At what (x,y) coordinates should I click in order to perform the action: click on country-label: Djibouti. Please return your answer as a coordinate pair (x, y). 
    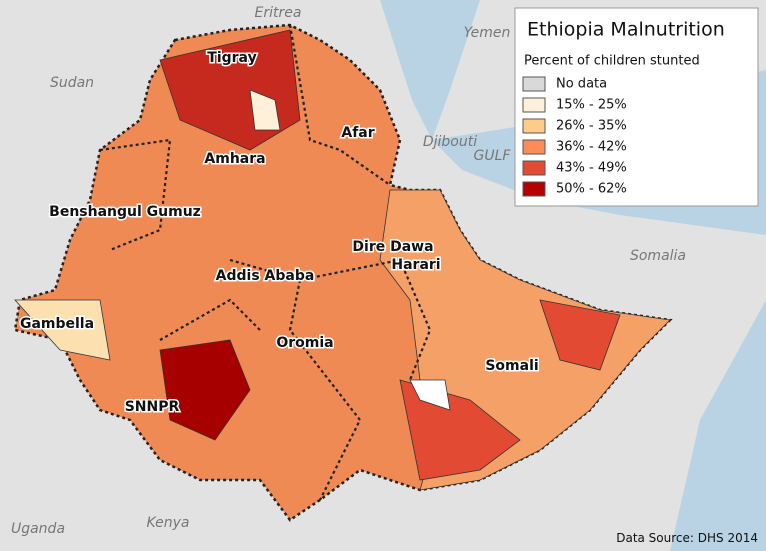
    Looking at the image, I should click on (450, 142).